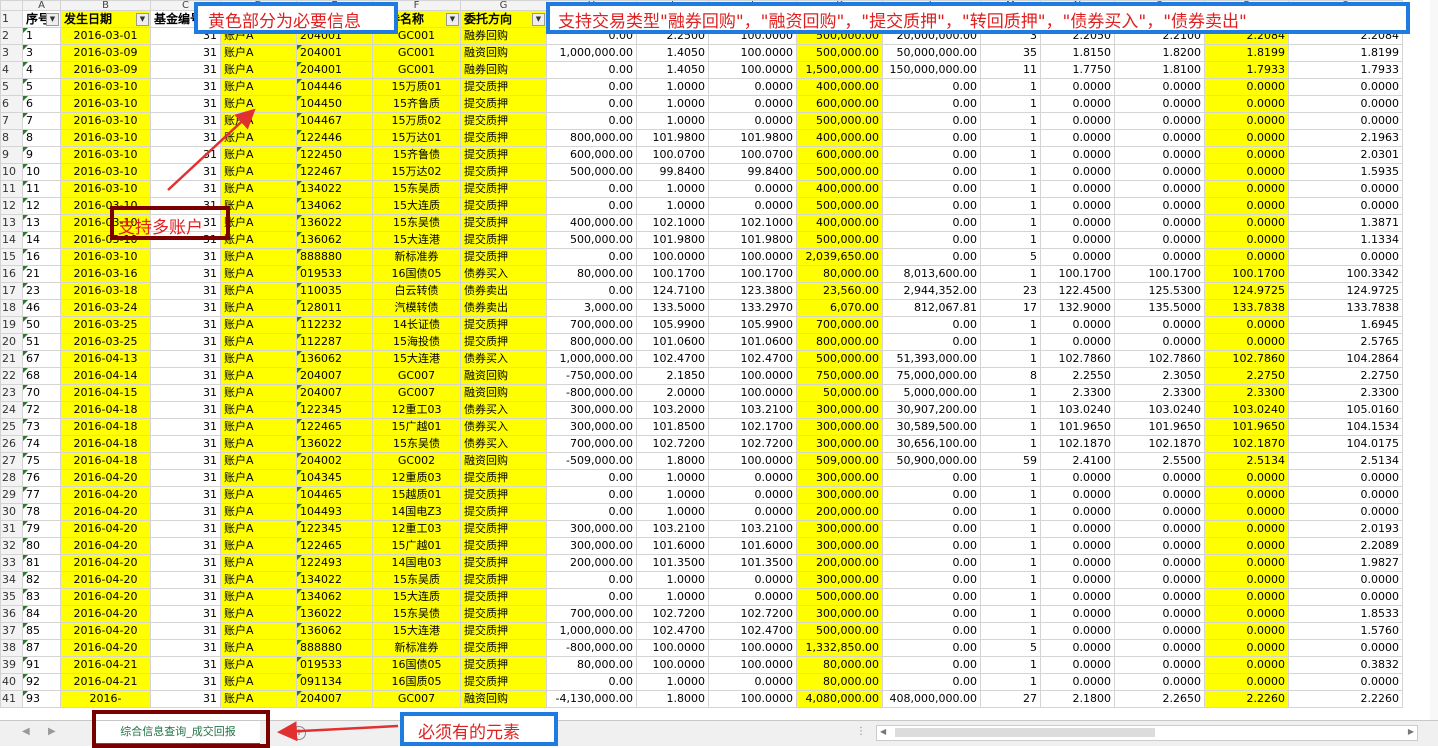 The image size is (1438, 748). I want to click on table-cell: 2016-03-10, so click(105, 257).